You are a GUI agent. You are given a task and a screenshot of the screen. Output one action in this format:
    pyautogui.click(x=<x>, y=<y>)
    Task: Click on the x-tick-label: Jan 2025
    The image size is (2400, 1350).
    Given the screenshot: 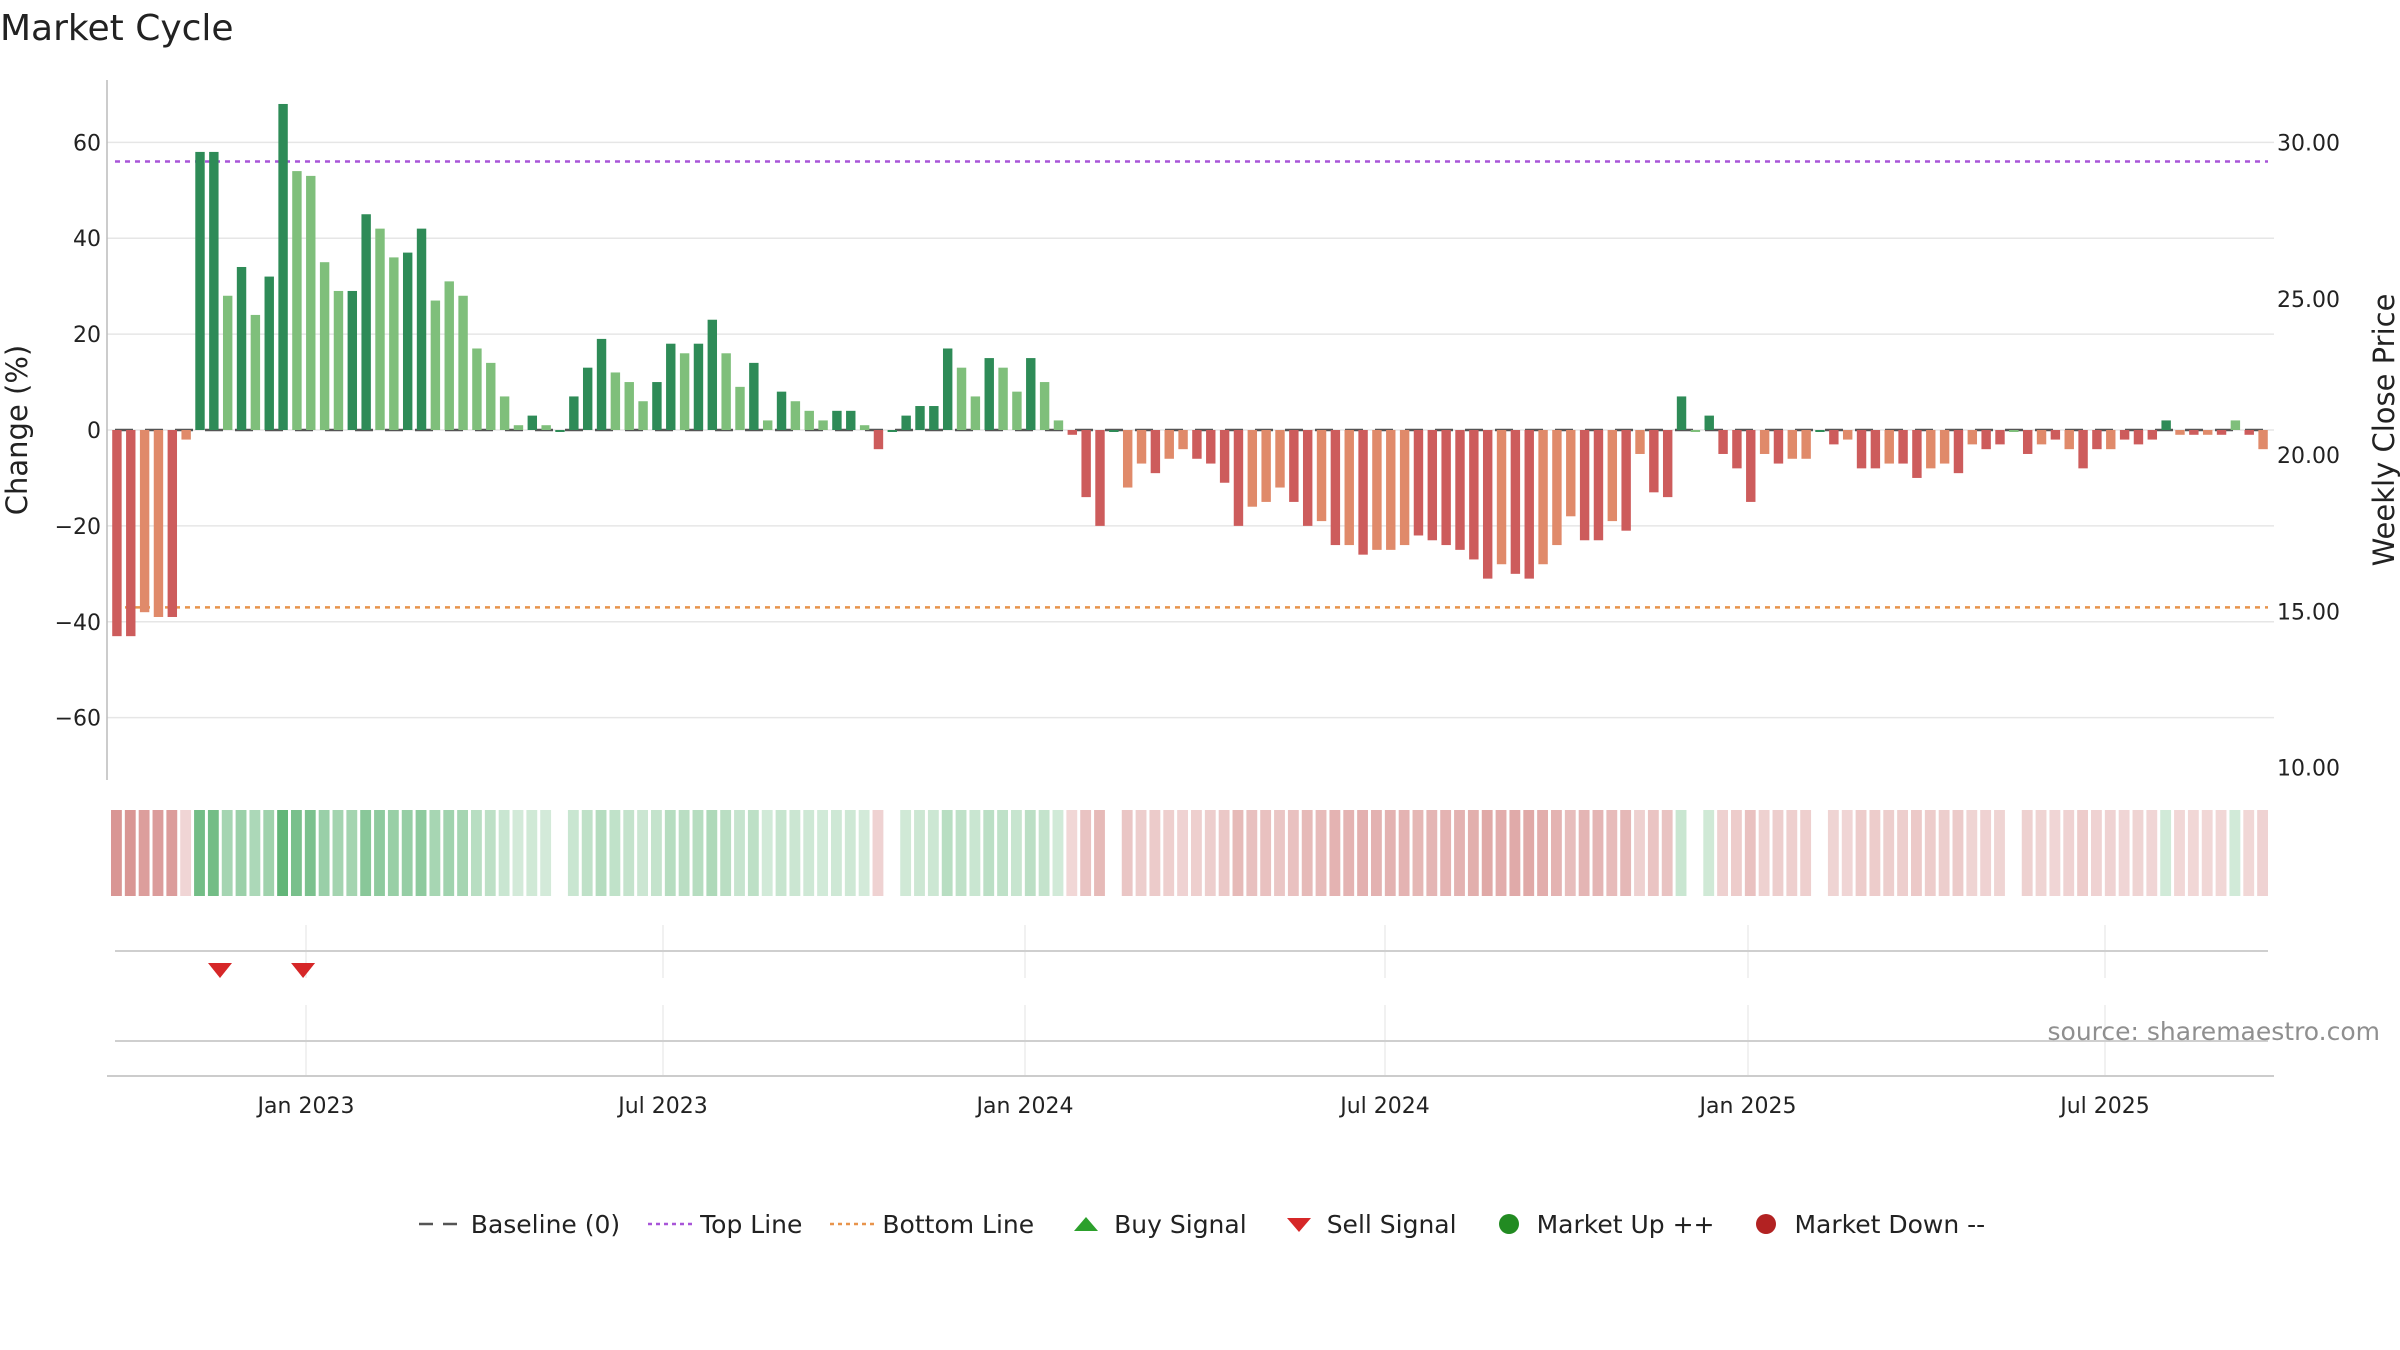 What is the action you would take?
    pyautogui.click(x=1747, y=1106)
    